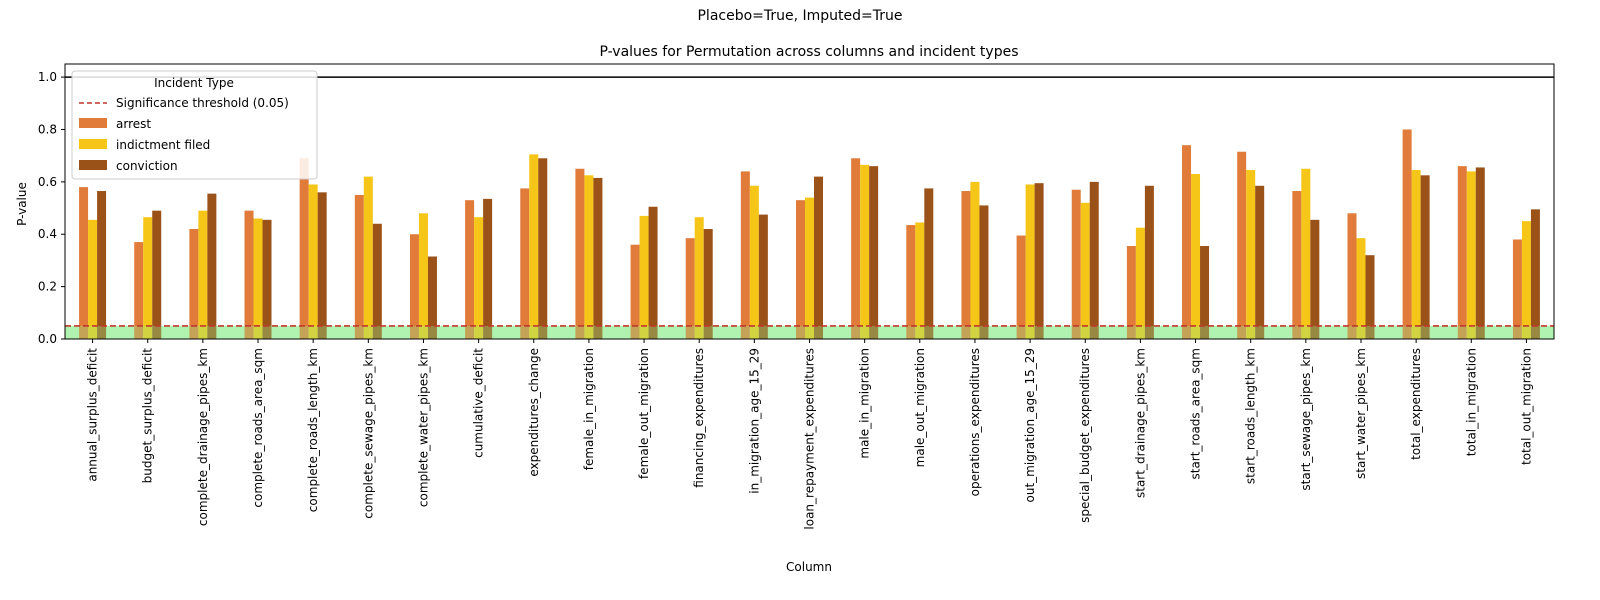 Image resolution: width=1600 pixels, height=600 pixels. Describe the element at coordinates (148, 416) in the screenshot. I see `x-tick-label: budget_surplus_deficit` at that location.